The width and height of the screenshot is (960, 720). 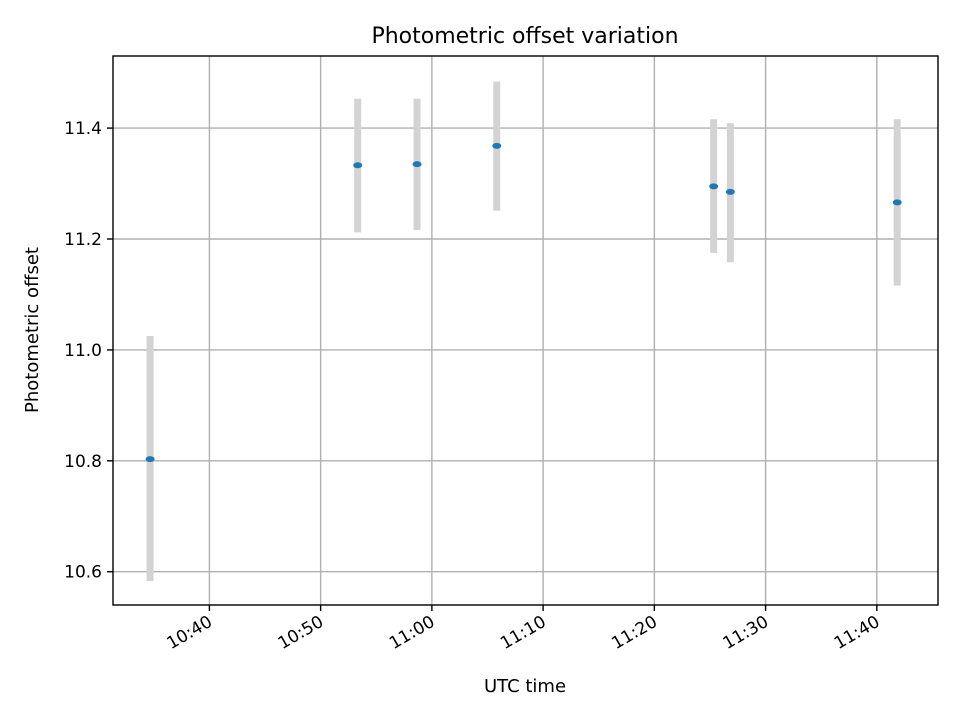 I want to click on y-tick-label: 11.2, so click(x=83, y=240).